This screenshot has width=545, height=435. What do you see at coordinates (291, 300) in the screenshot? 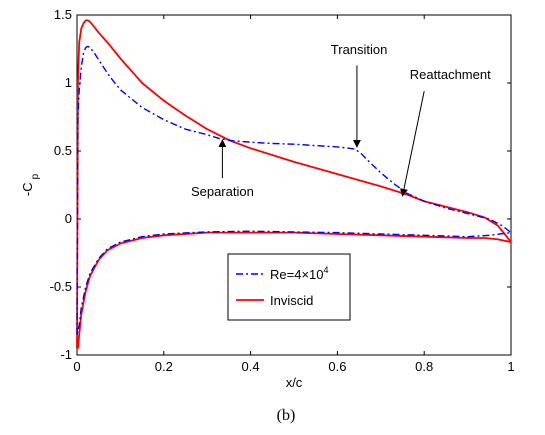
I see `legend-label-inviscid: Inviscid` at bounding box center [291, 300].